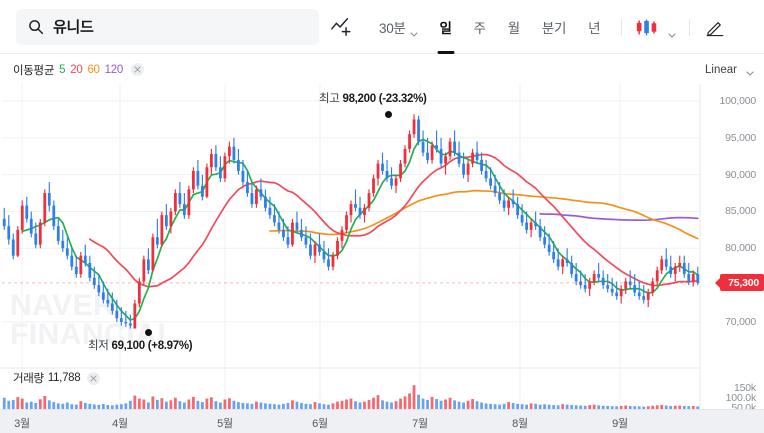  Describe the element at coordinates (28, 379) in the screenshot. I see `volume-legend-label: 거래량` at that location.